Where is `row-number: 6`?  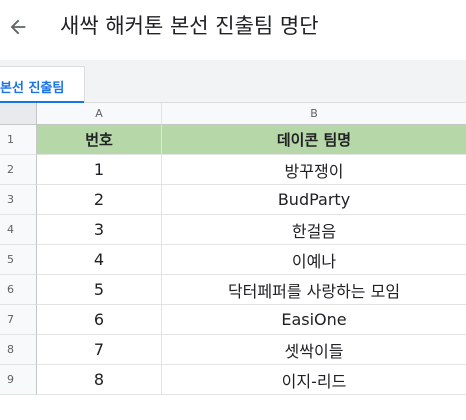
row-number: 6 is located at coordinates (18, 290).